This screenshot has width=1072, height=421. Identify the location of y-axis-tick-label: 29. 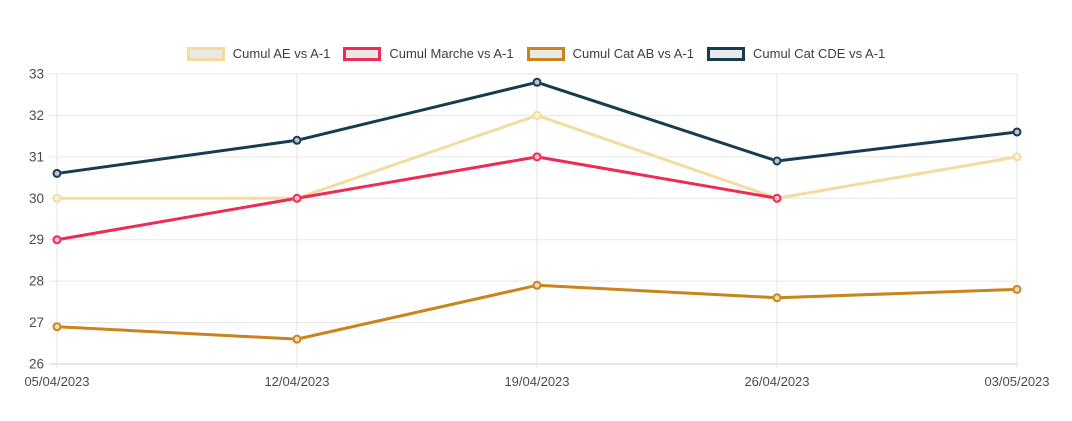
(36, 239).